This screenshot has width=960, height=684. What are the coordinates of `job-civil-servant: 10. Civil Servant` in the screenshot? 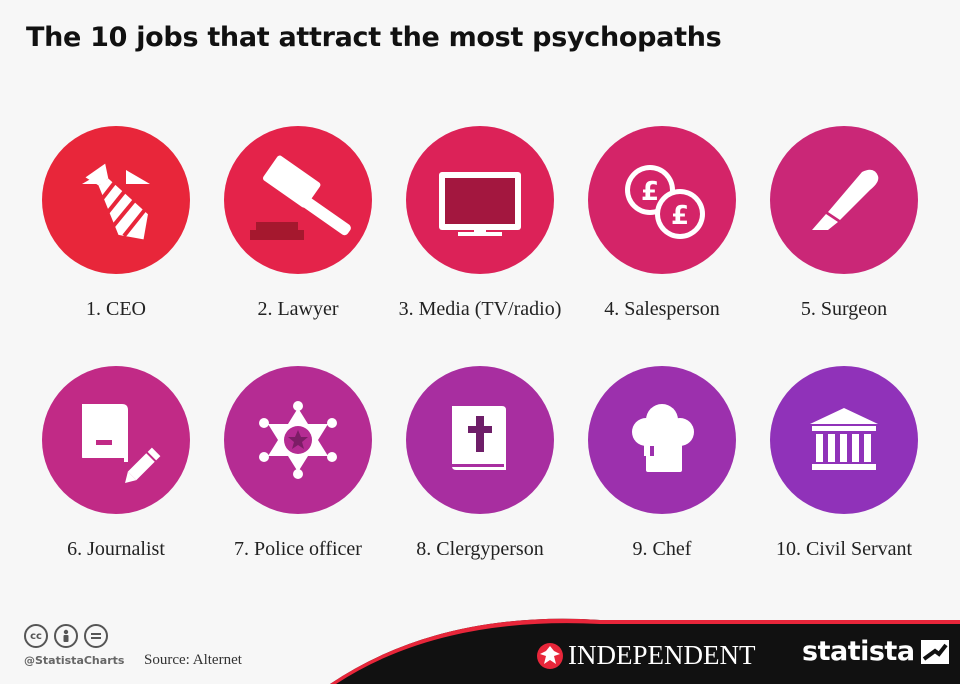 It's located at (844, 463).